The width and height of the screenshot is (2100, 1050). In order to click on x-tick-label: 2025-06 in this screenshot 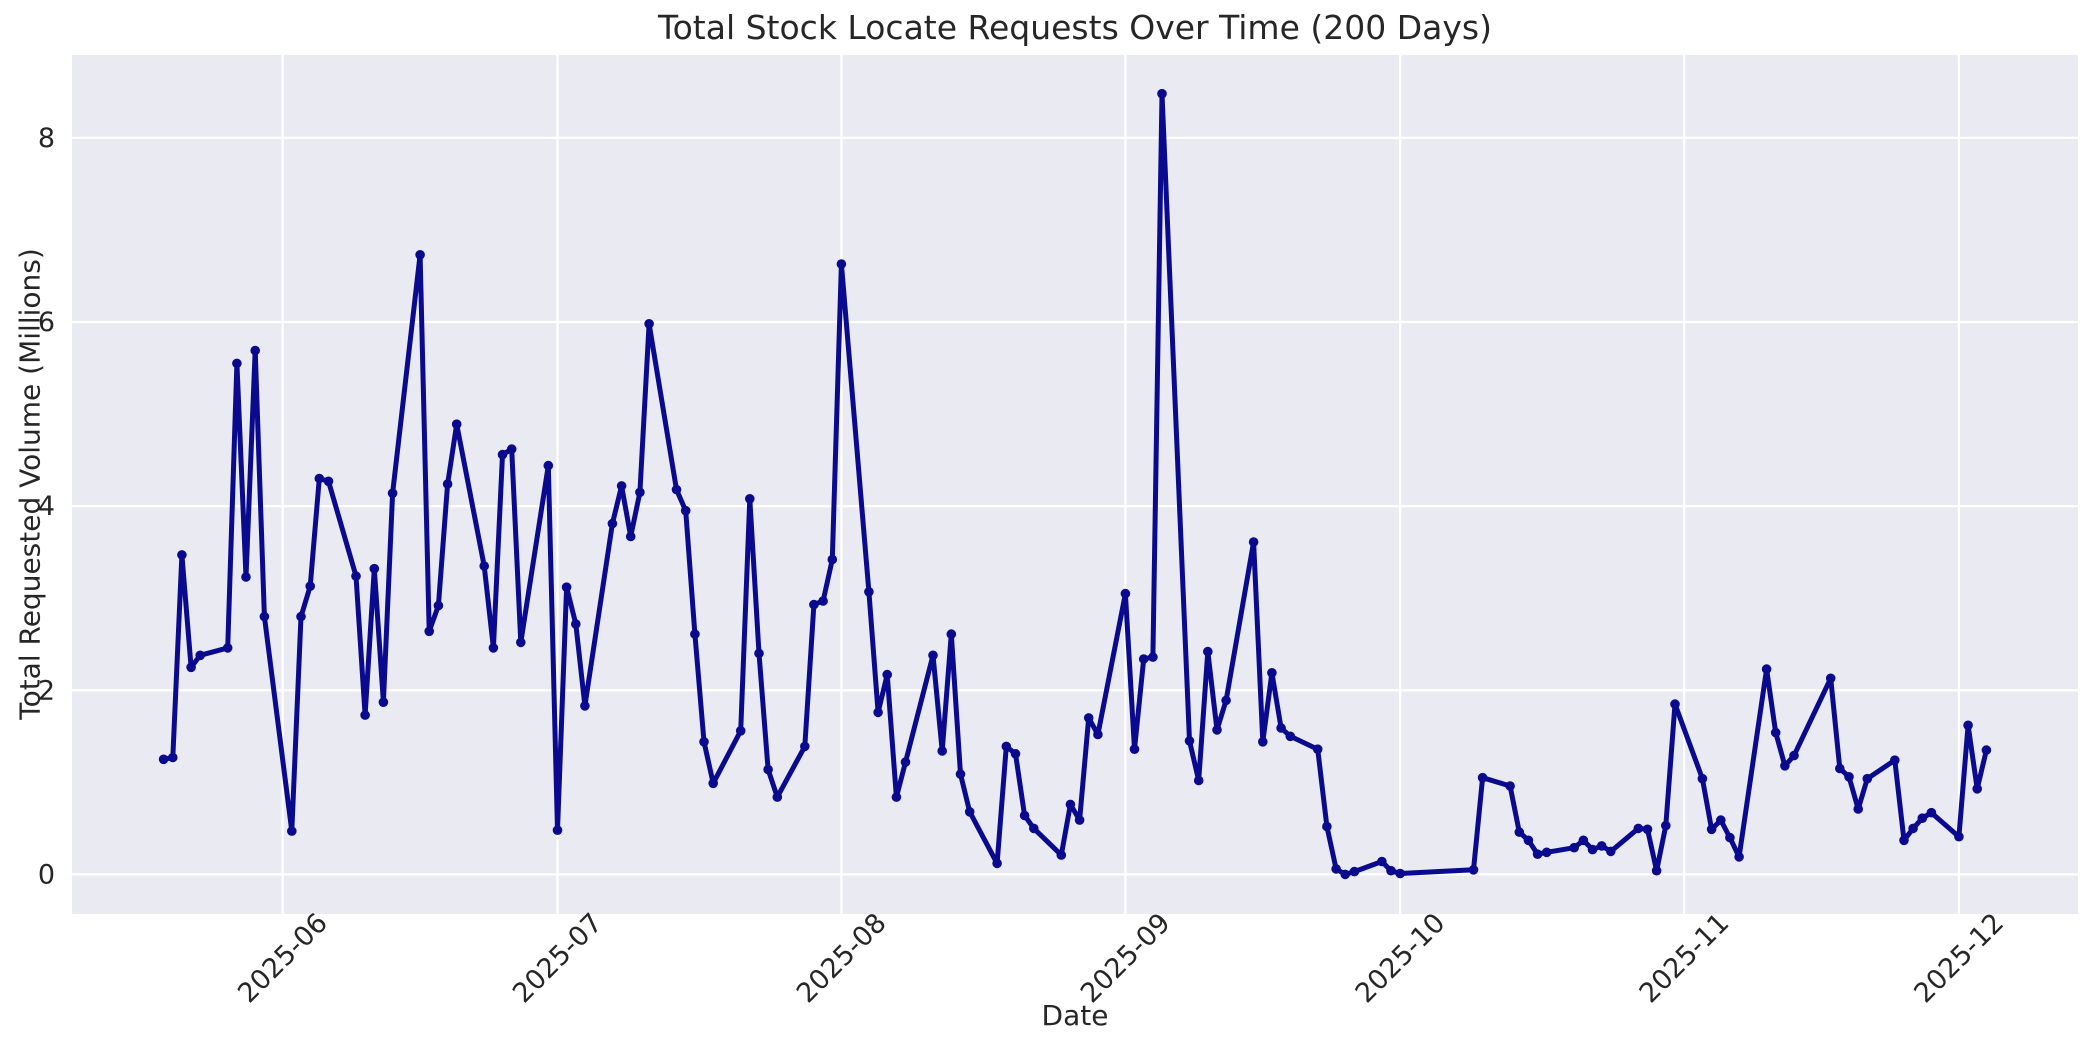, I will do `click(283, 959)`.